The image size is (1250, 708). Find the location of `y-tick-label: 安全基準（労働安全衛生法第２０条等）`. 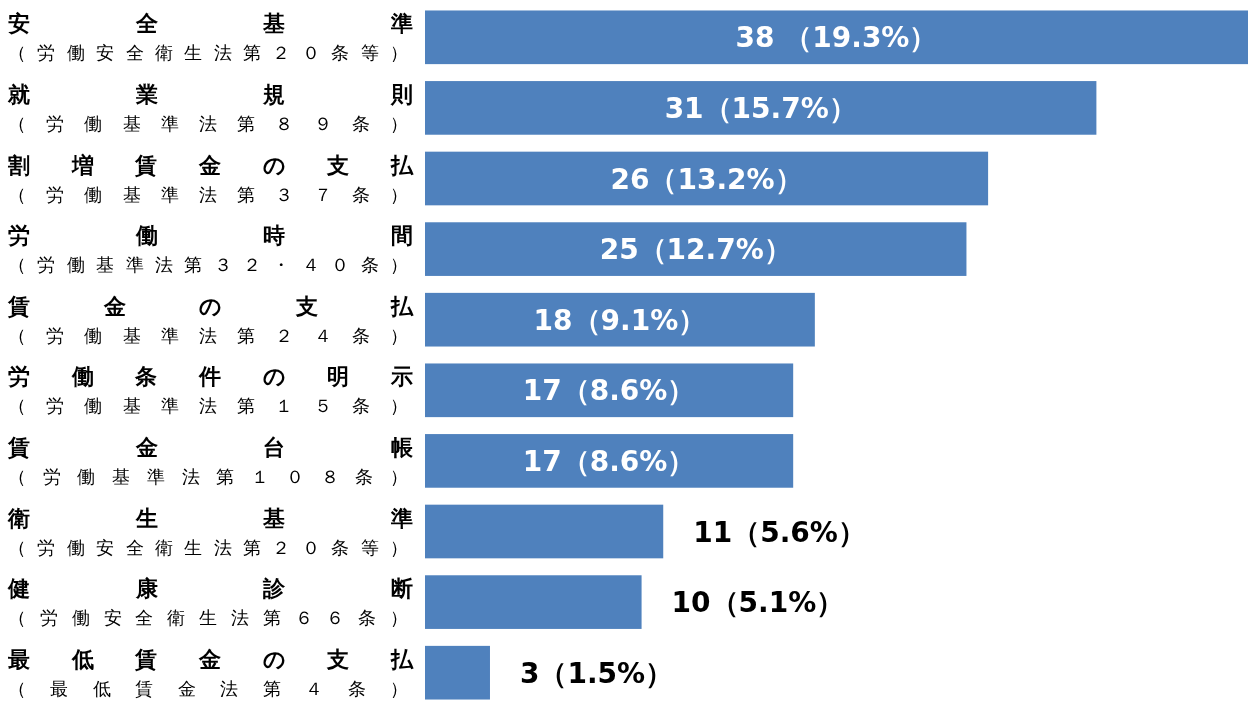

y-tick-label: 安全基準（労働安全衛生法第２０条等） is located at coordinates (210, 37).